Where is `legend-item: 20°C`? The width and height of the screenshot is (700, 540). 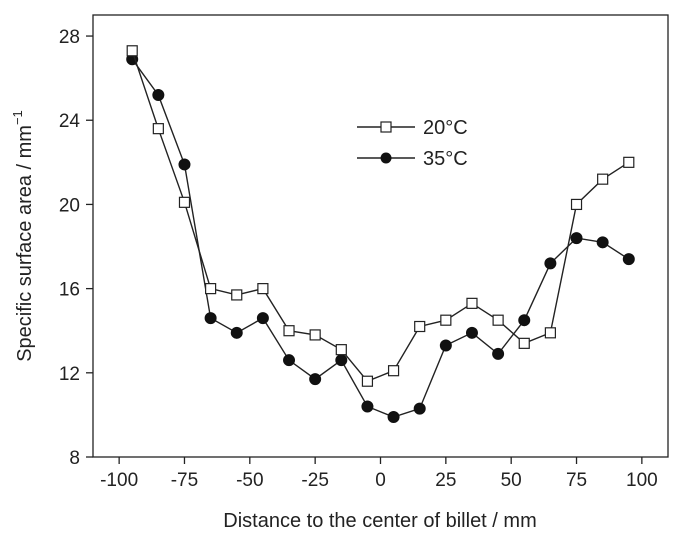 legend-item: 20°C is located at coordinates (412, 128).